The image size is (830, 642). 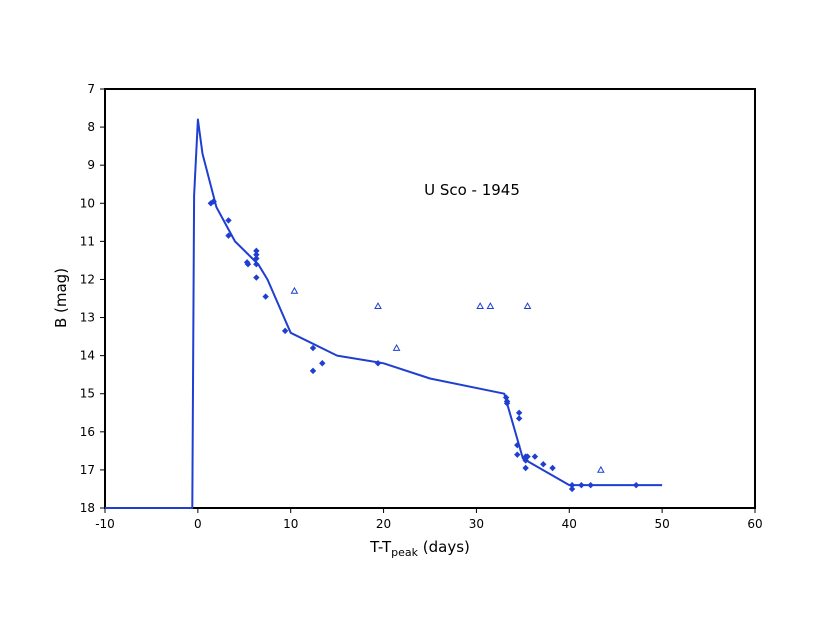 What do you see at coordinates (87, 394) in the screenshot?
I see `y-tick-label: 15` at bounding box center [87, 394].